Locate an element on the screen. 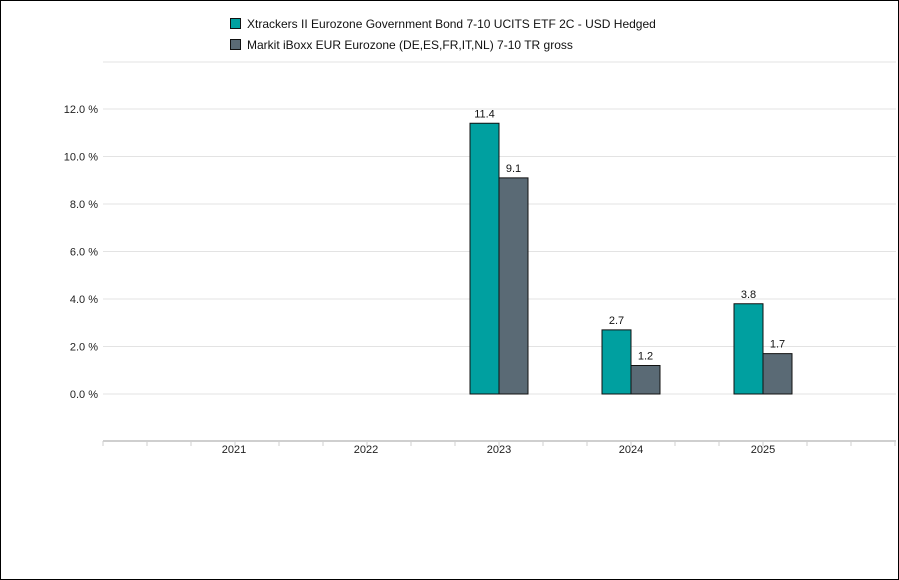  y-tick-label: 2.0 % is located at coordinates (84, 348).